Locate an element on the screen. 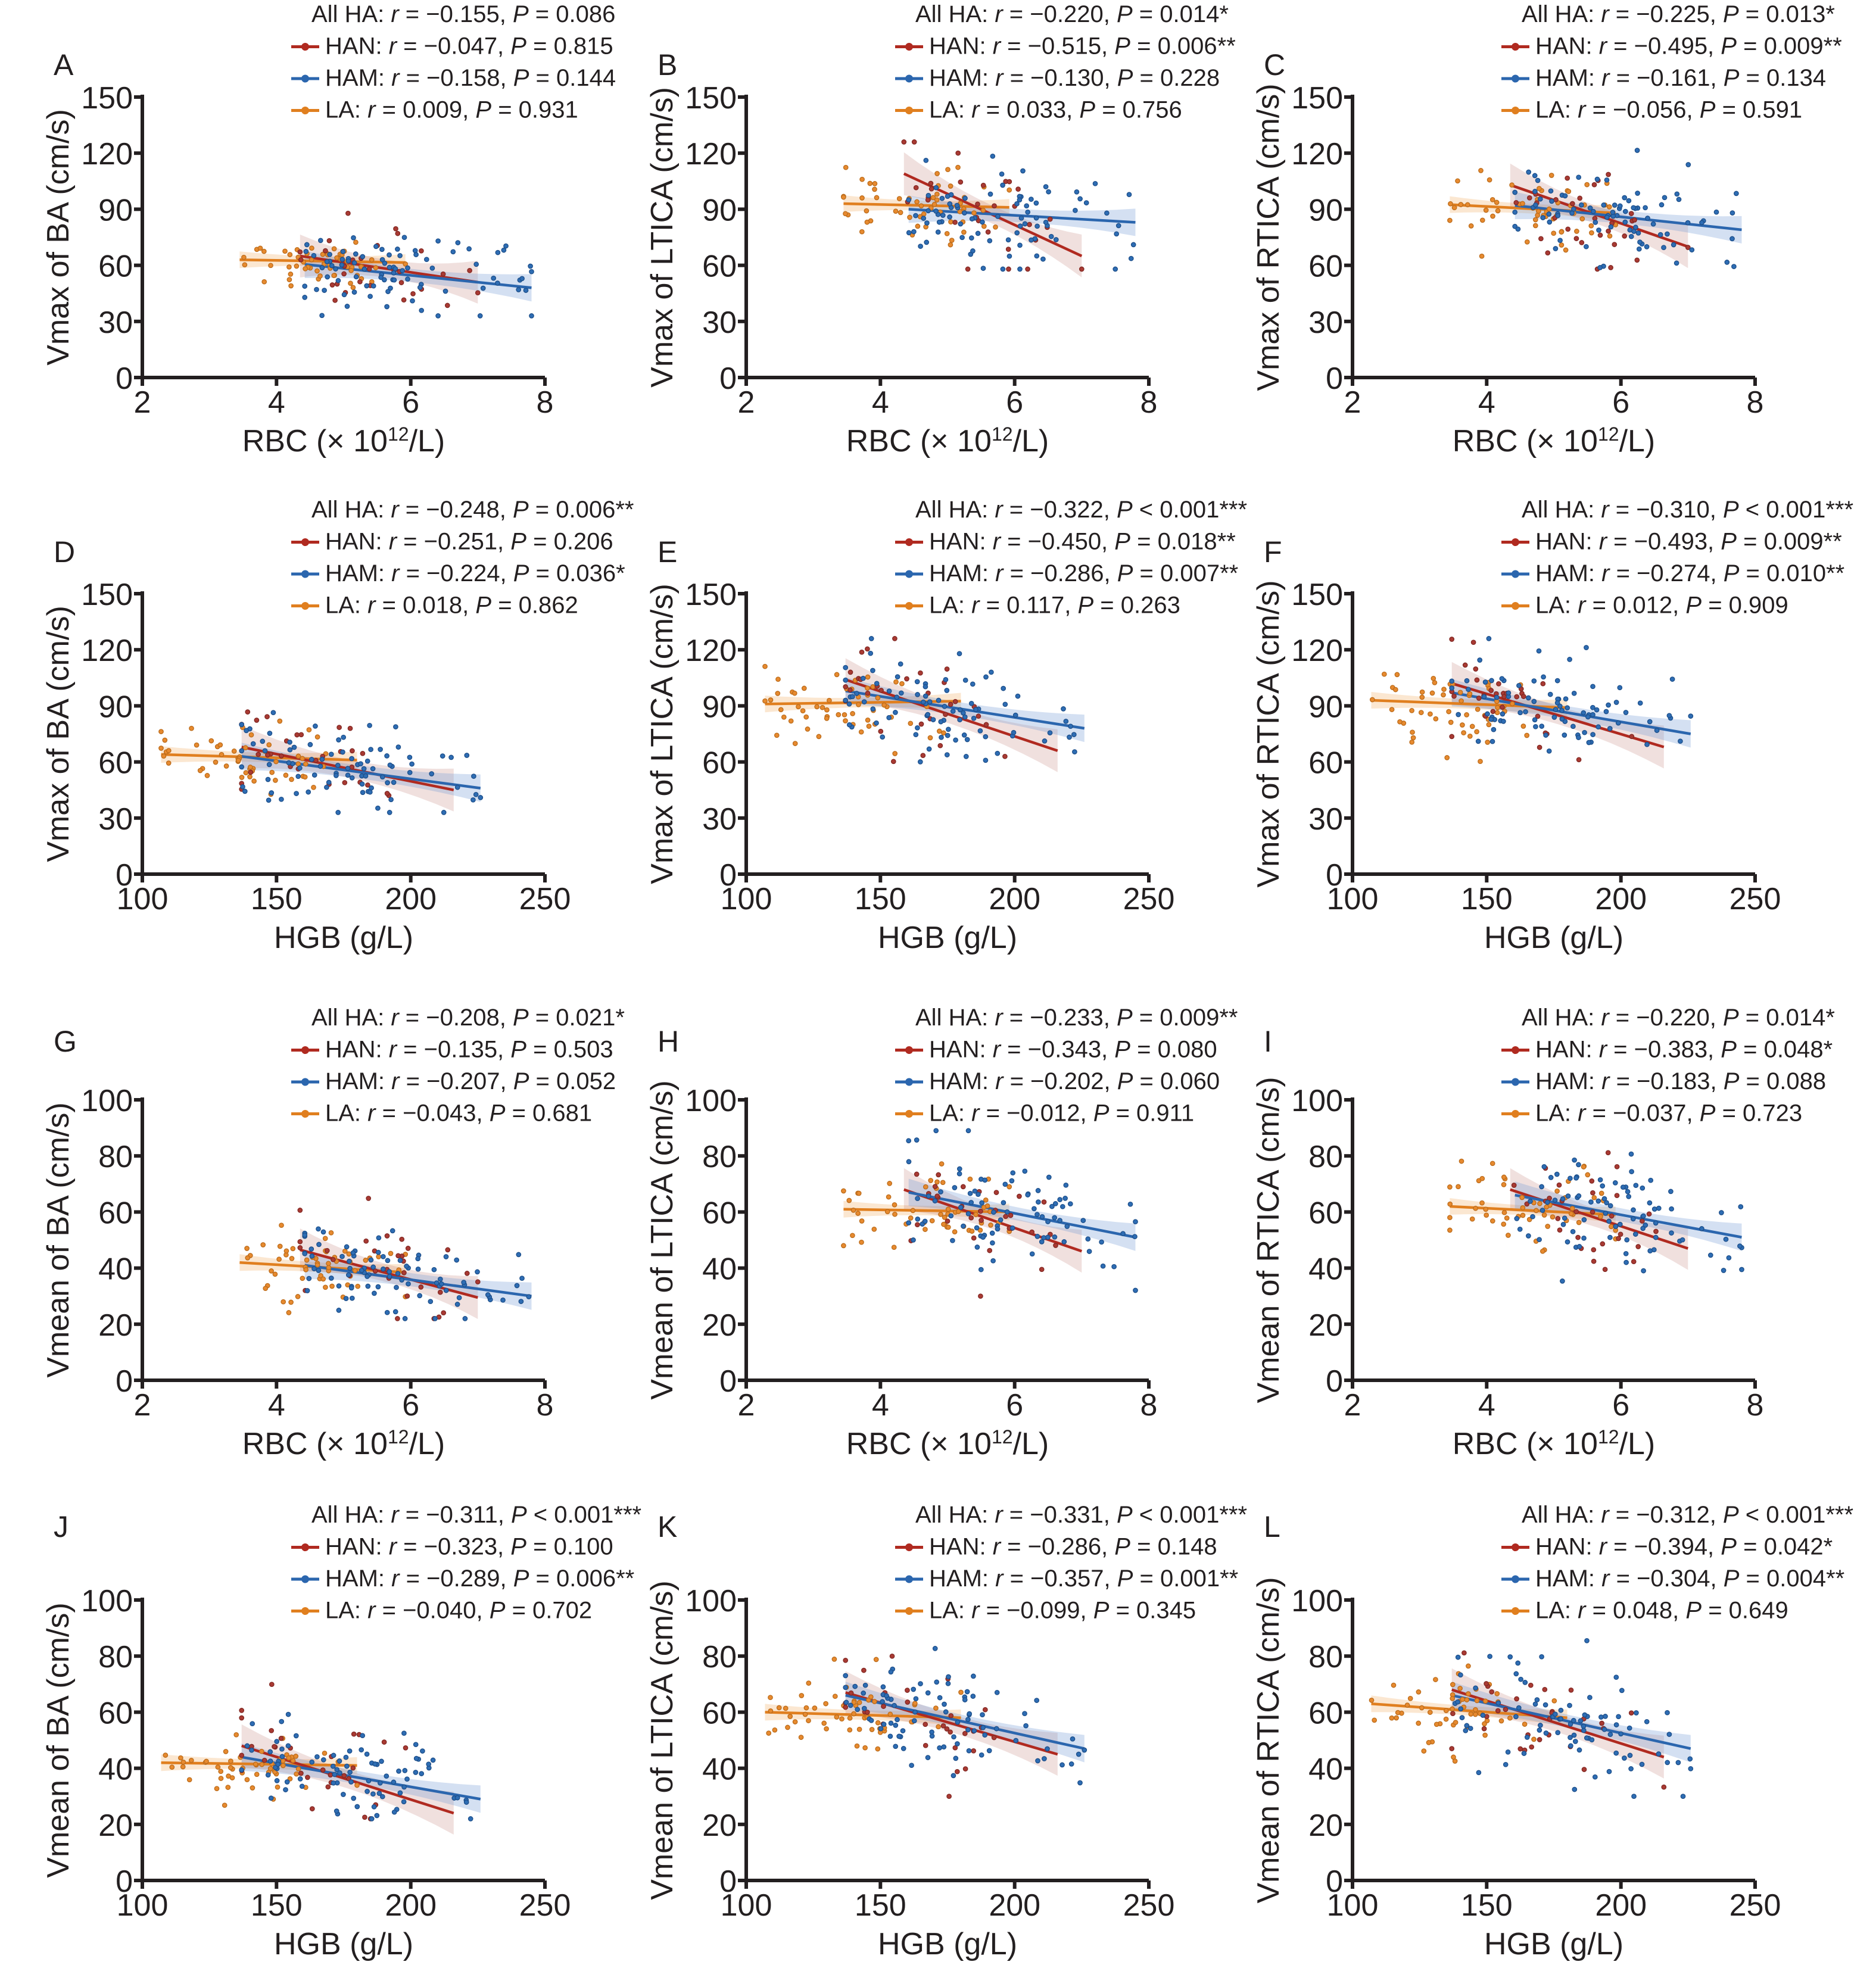 This screenshot has height=1968, width=1876. svg-text: HAN: r = −0.323, P = 0.100 is located at coordinates (469, 1547).